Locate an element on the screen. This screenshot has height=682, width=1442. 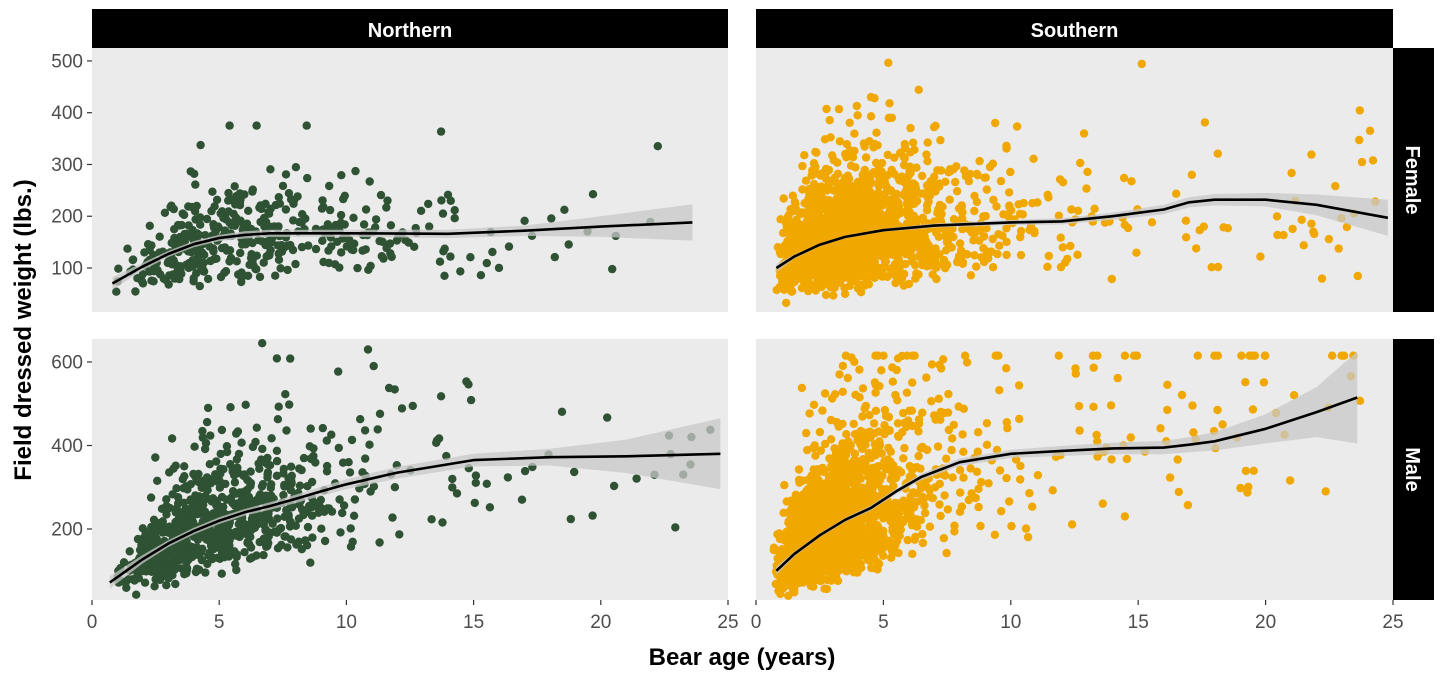
y-tick-label: 200 is located at coordinates (67, 217).